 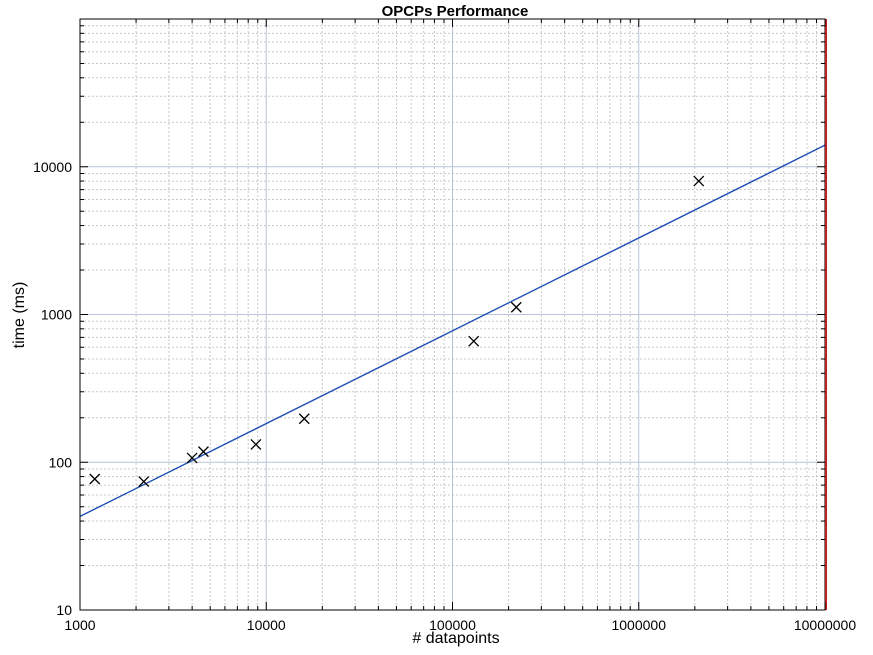 What do you see at coordinates (266, 625) in the screenshot?
I see `x-tick-label: 10000` at bounding box center [266, 625].